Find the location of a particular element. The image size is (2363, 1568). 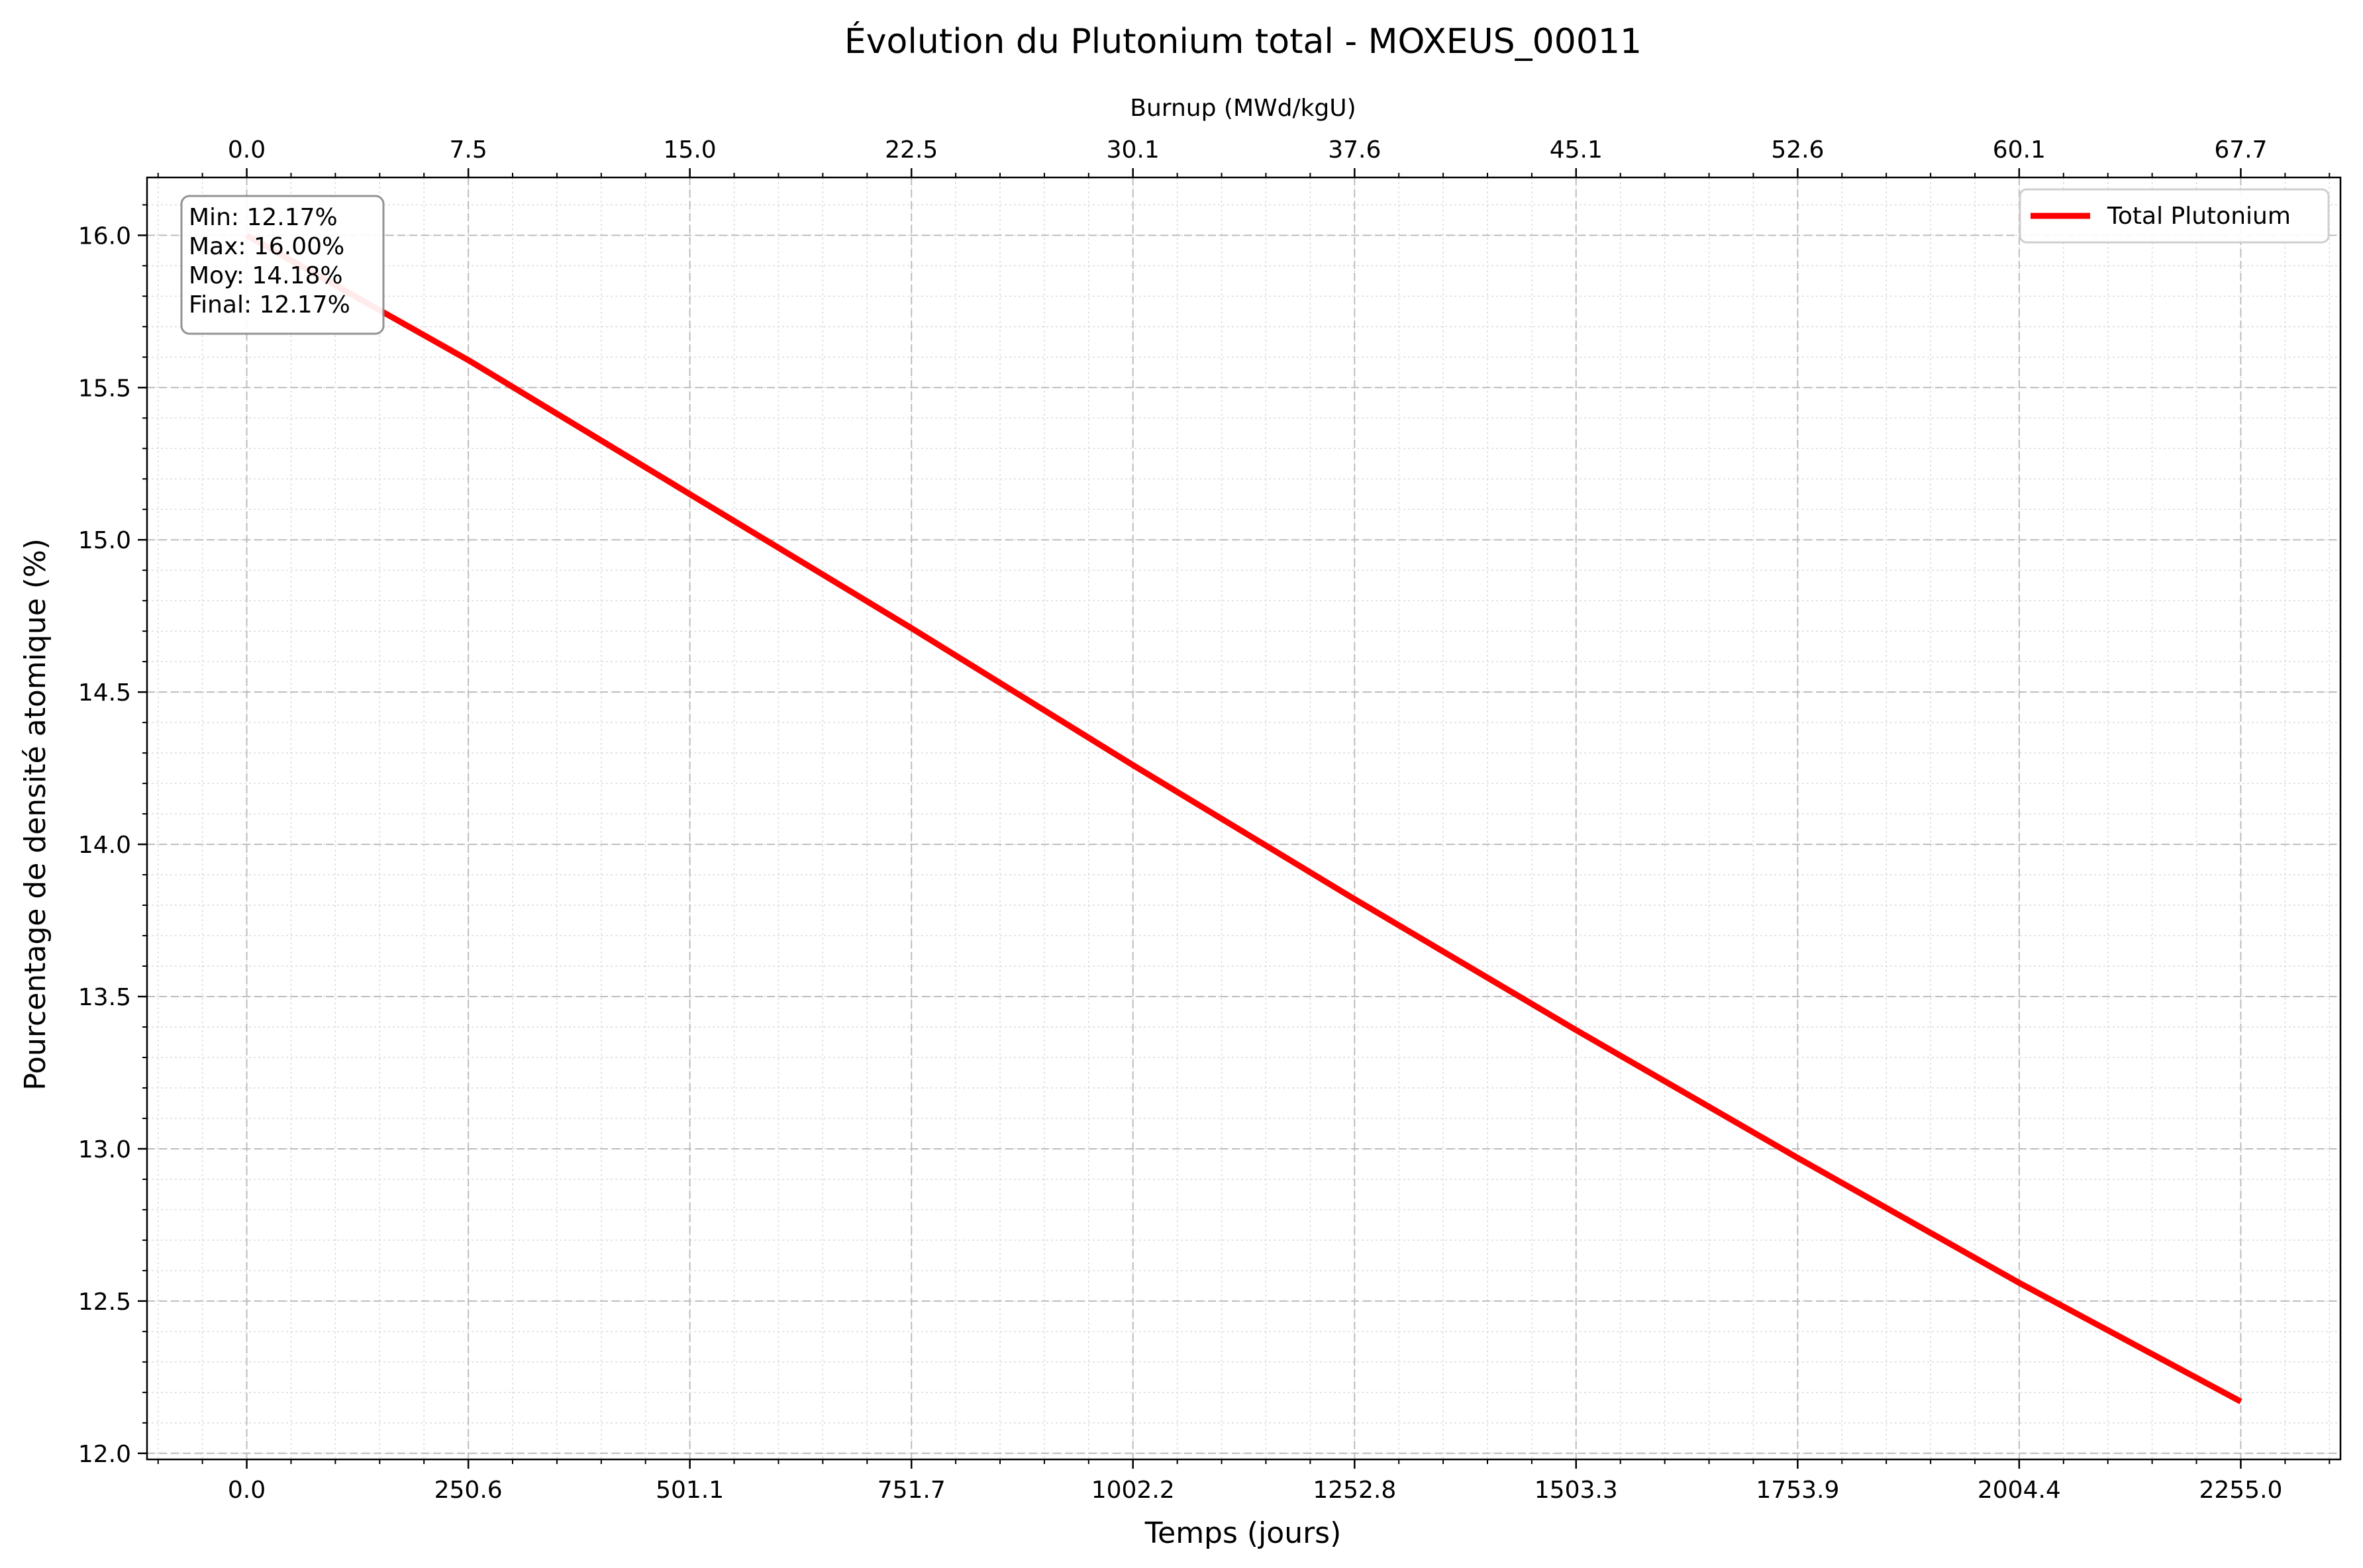

secondary-x-tick-label: 52.6 is located at coordinates (1797, 150).